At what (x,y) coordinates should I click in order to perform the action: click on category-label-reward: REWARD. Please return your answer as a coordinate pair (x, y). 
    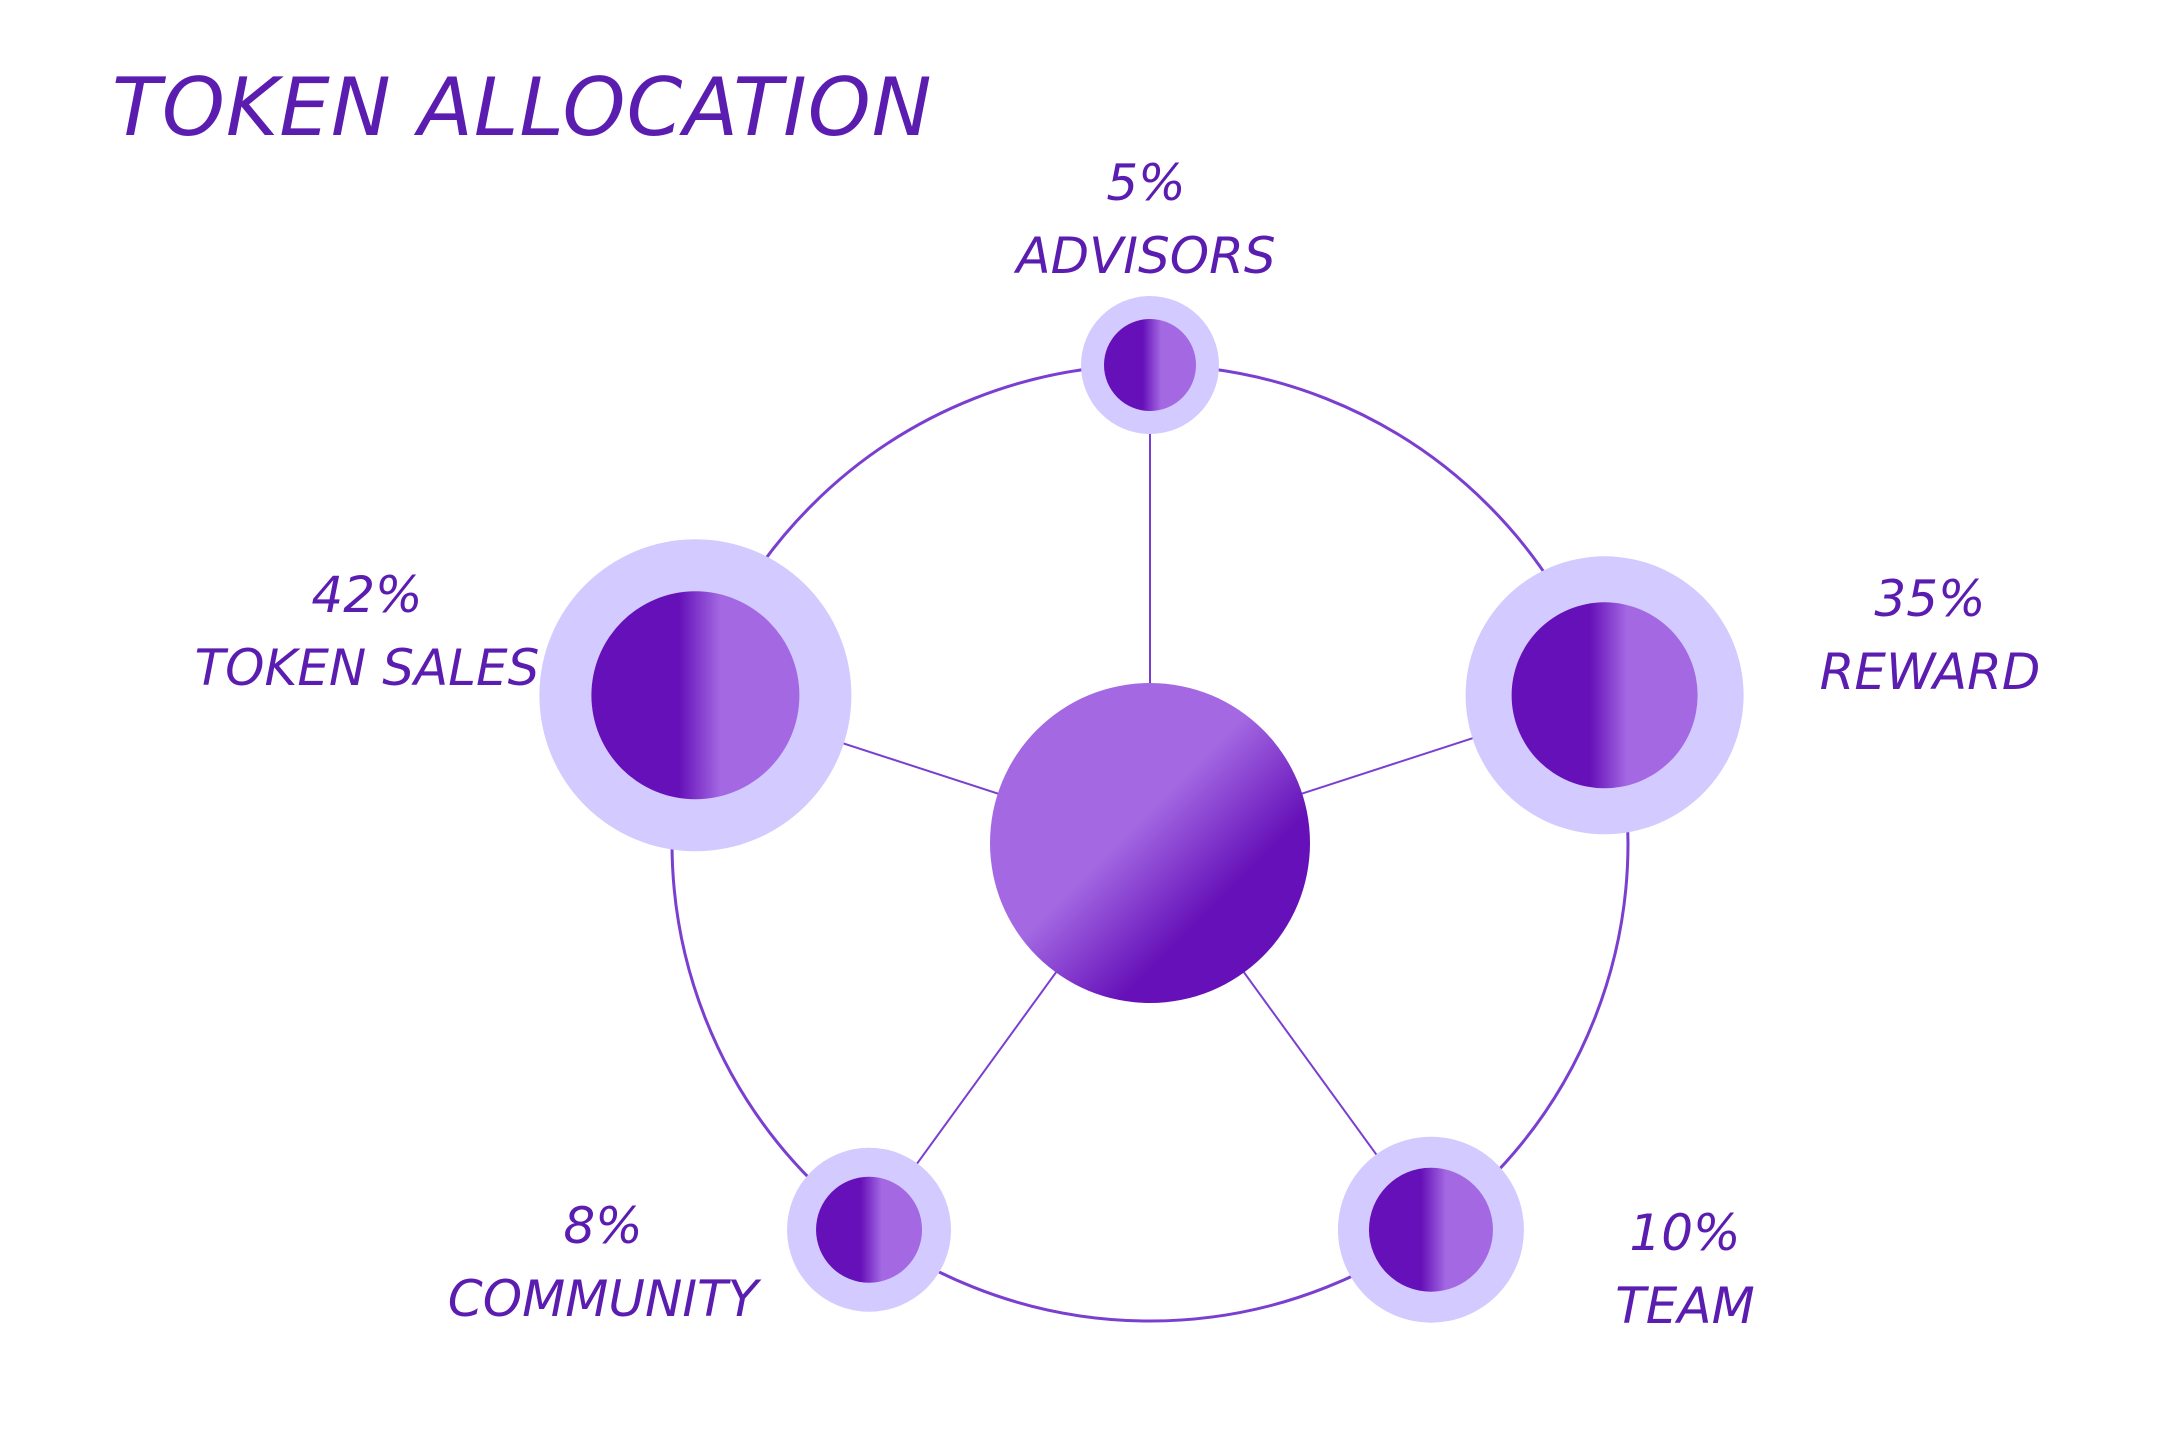
    Looking at the image, I should click on (1930, 672).